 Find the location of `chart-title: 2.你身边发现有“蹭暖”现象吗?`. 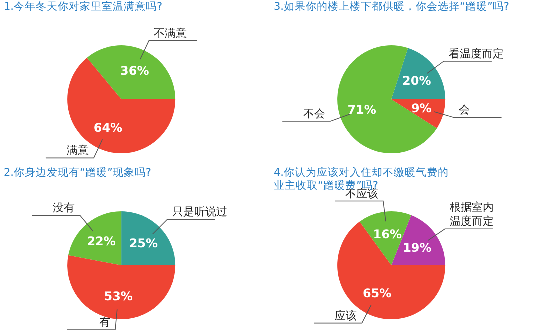

chart-title: 2.你身边发现有“蹭暖”现象吗? is located at coordinates (77, 173).